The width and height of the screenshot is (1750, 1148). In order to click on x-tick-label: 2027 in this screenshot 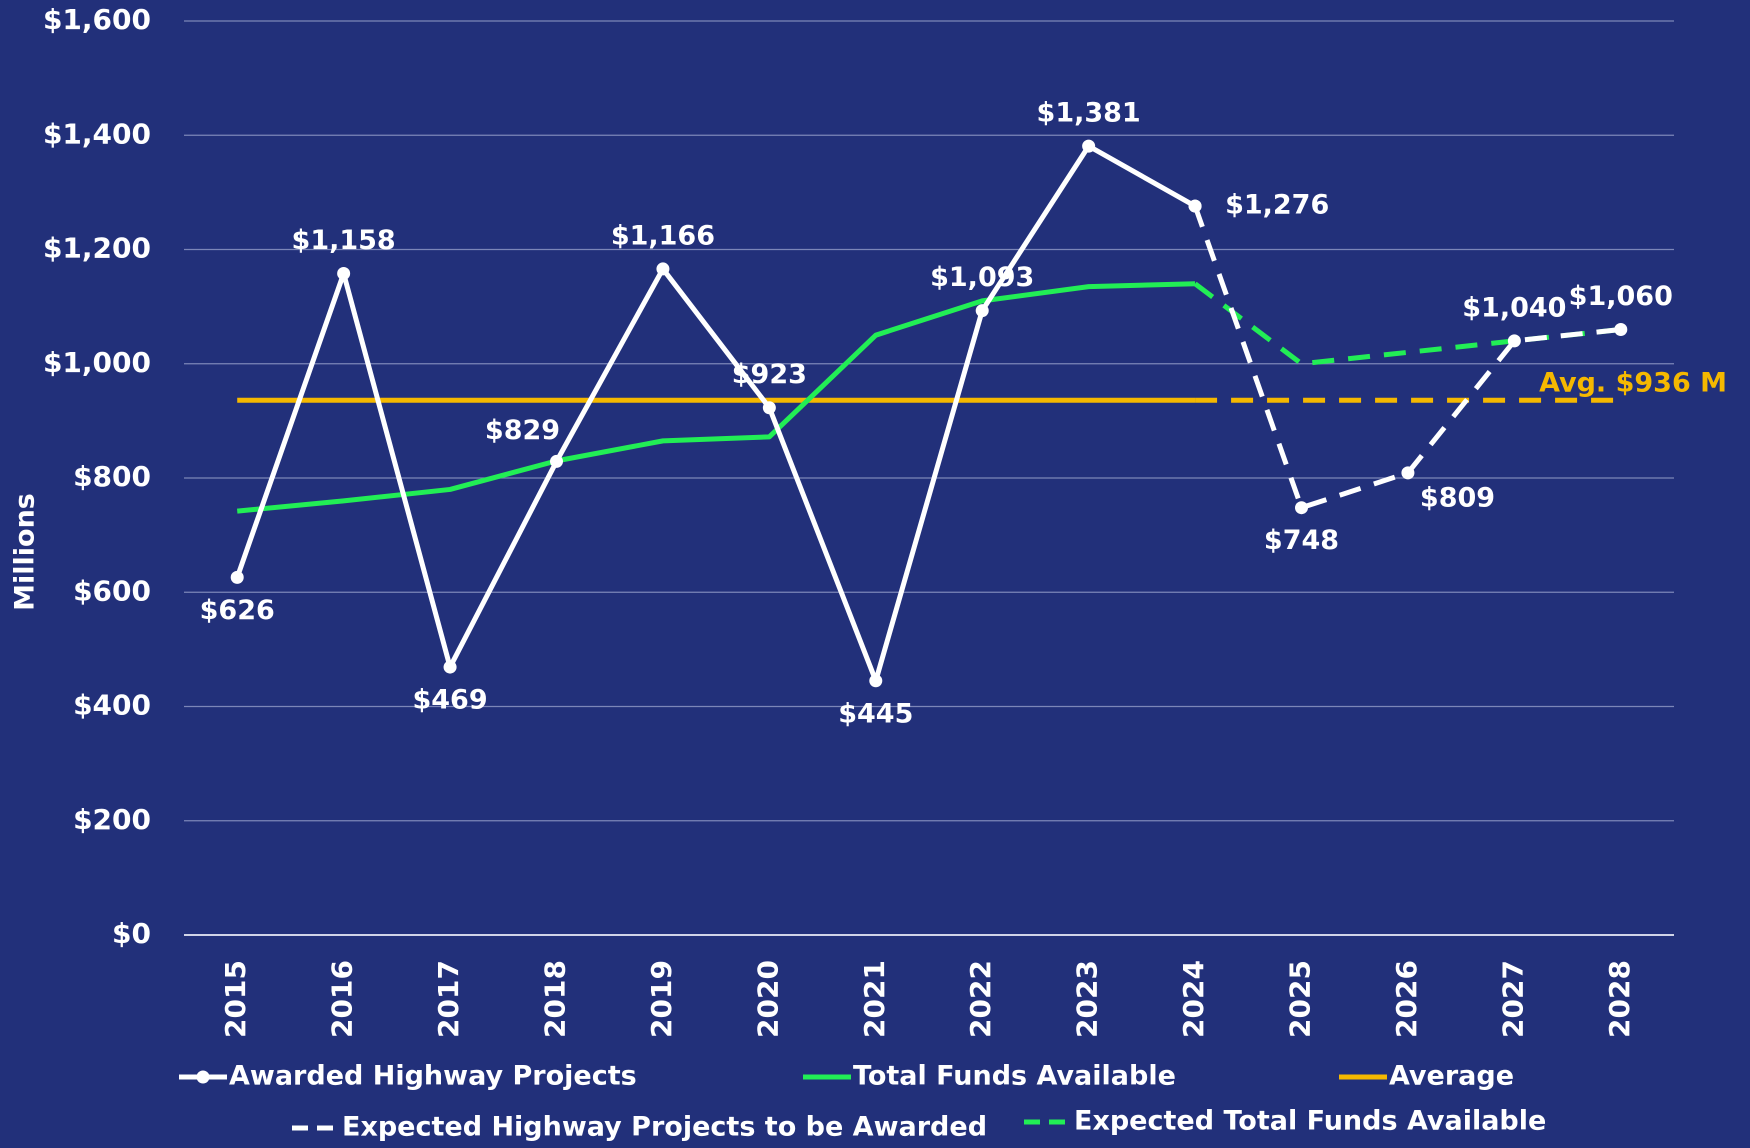, I will do `click(1512, 999)`.